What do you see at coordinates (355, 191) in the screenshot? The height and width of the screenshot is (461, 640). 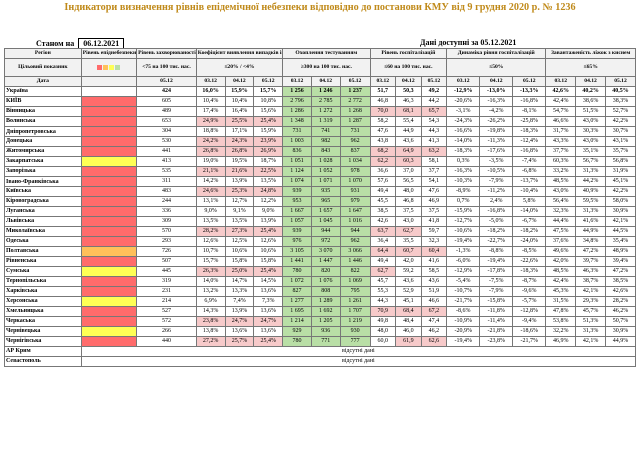 I see `testing-value: 931` at bounding box center [355, 191].